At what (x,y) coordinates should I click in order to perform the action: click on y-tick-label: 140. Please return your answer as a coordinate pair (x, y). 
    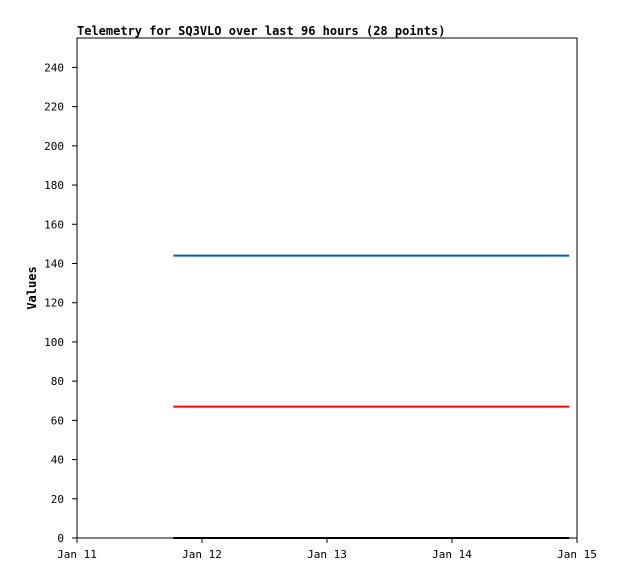
    Looking at the image, I should click on (54, 263).